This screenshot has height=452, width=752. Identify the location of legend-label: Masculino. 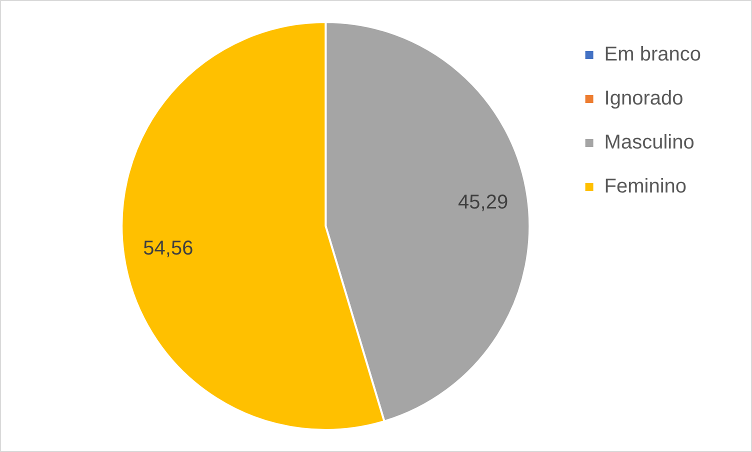
(649, 143).